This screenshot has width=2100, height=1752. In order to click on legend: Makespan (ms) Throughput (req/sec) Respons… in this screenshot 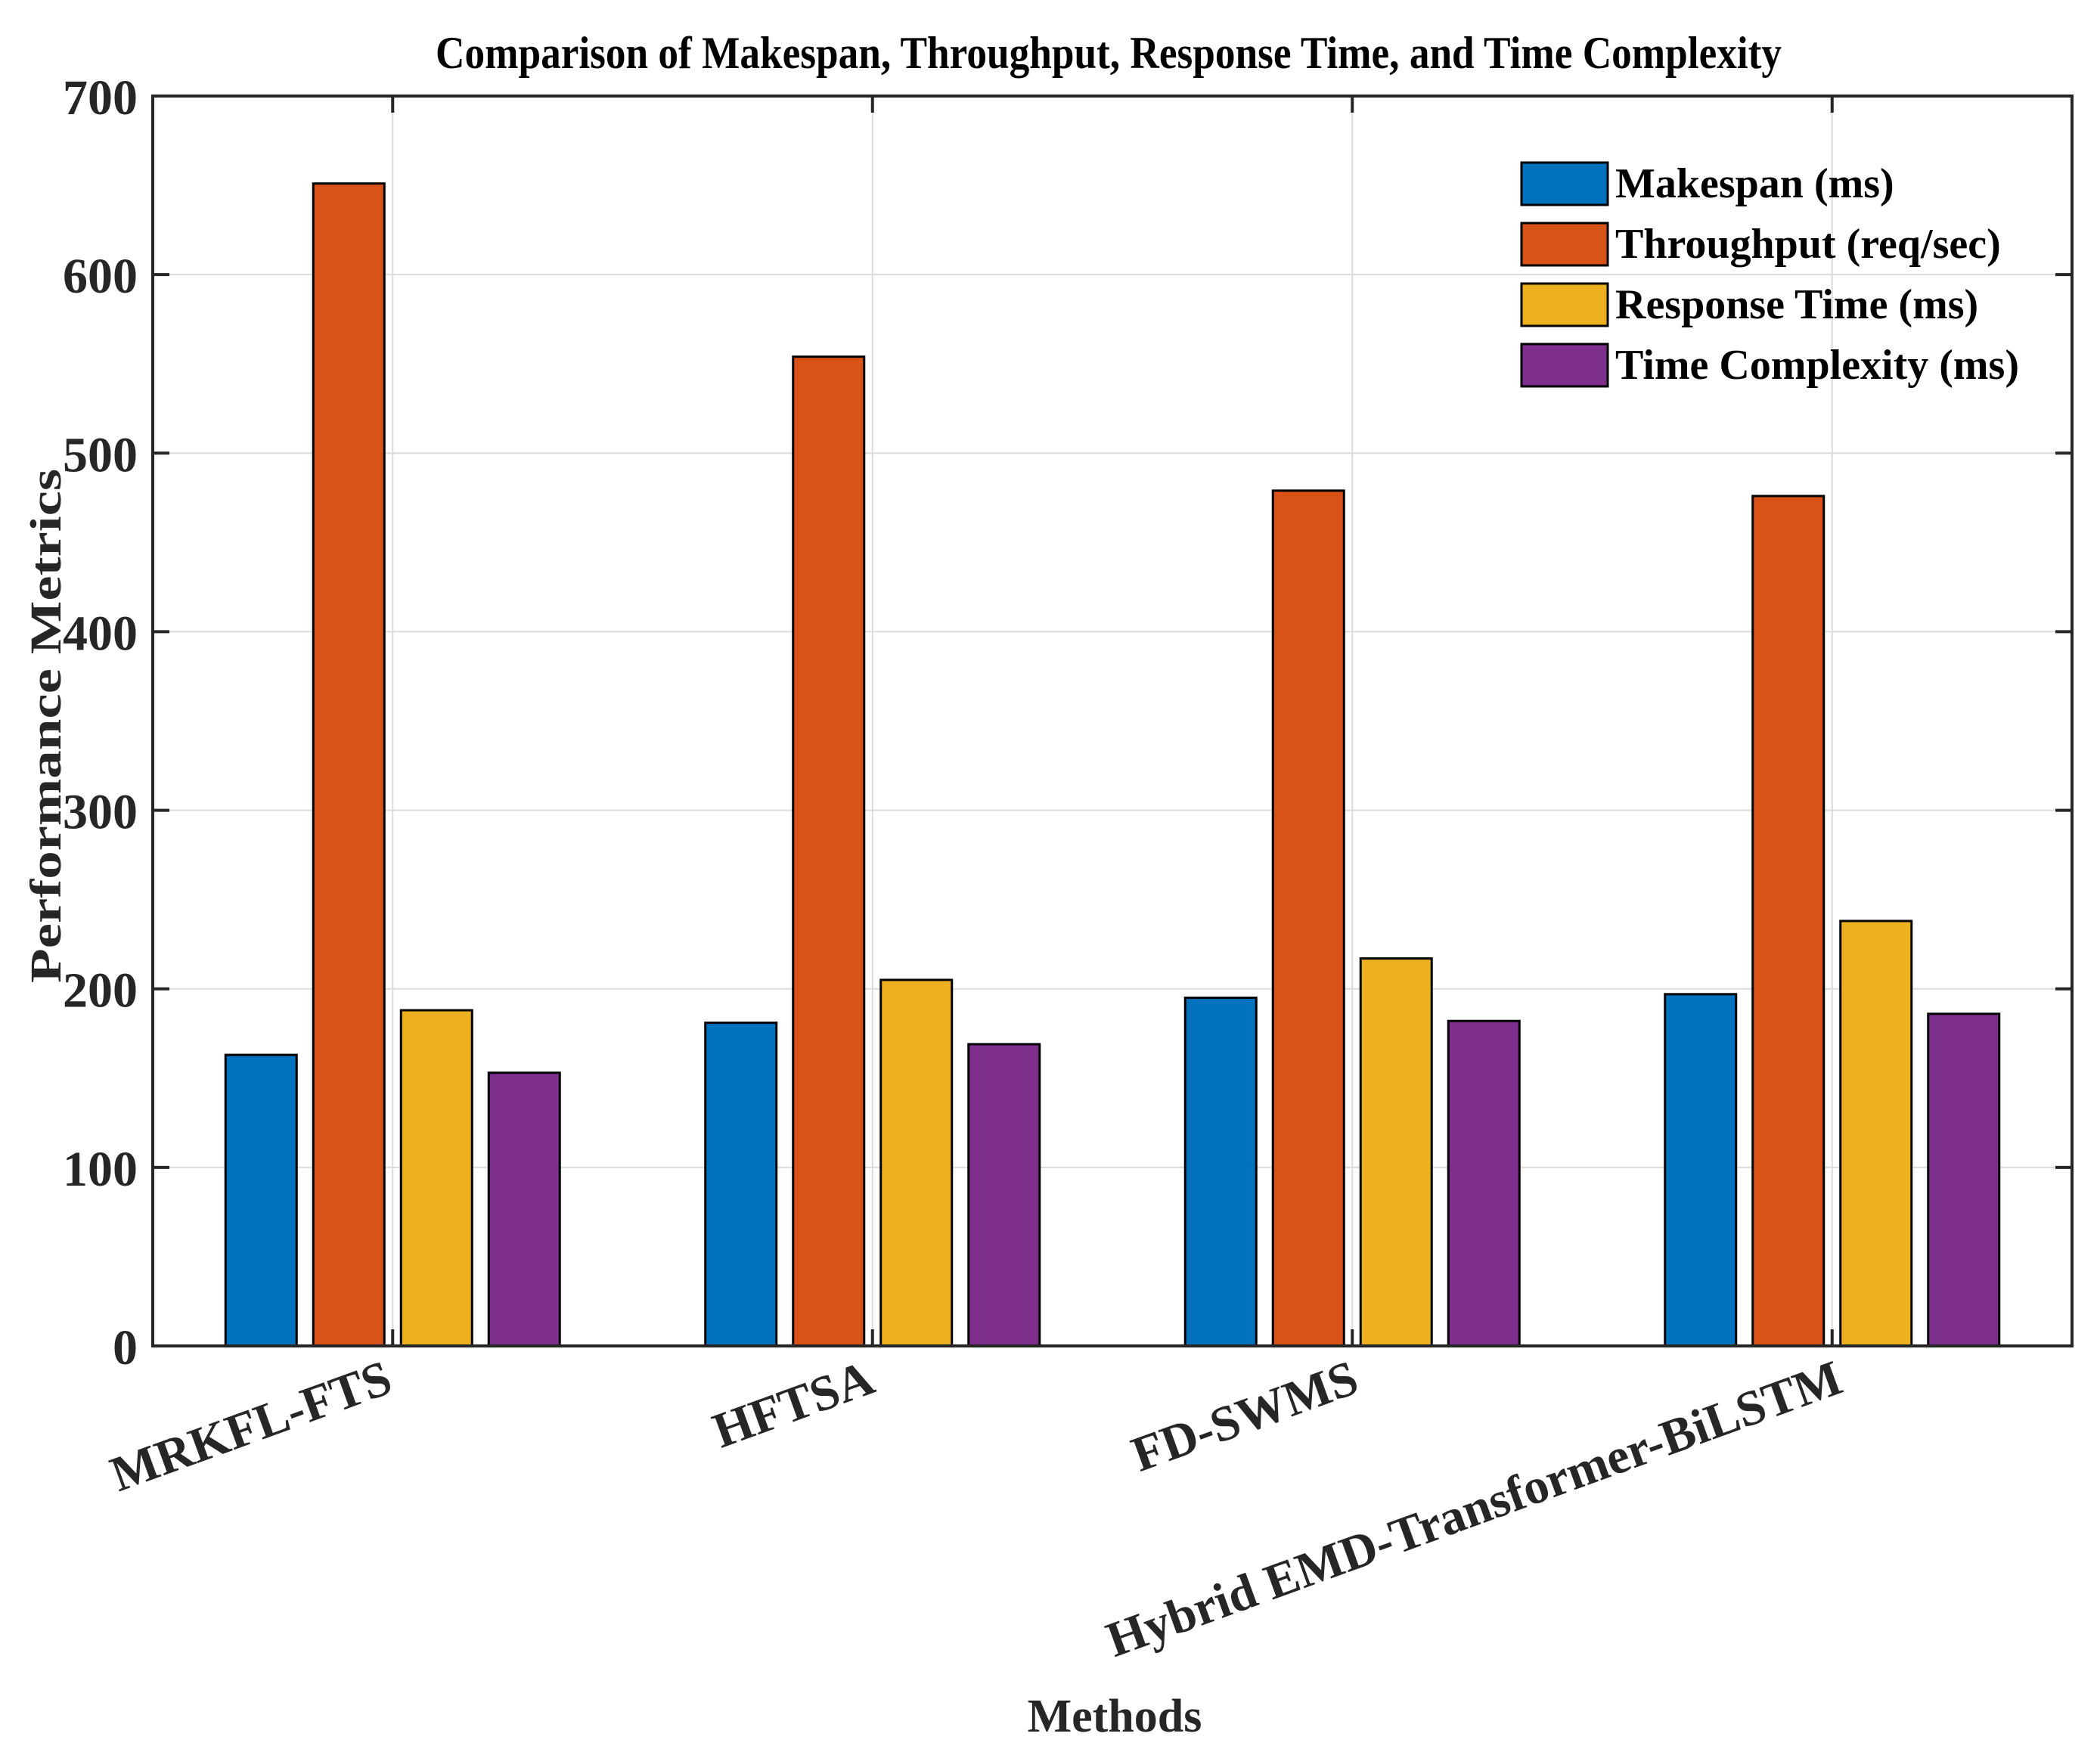, I will do `click(1770, 274)`.